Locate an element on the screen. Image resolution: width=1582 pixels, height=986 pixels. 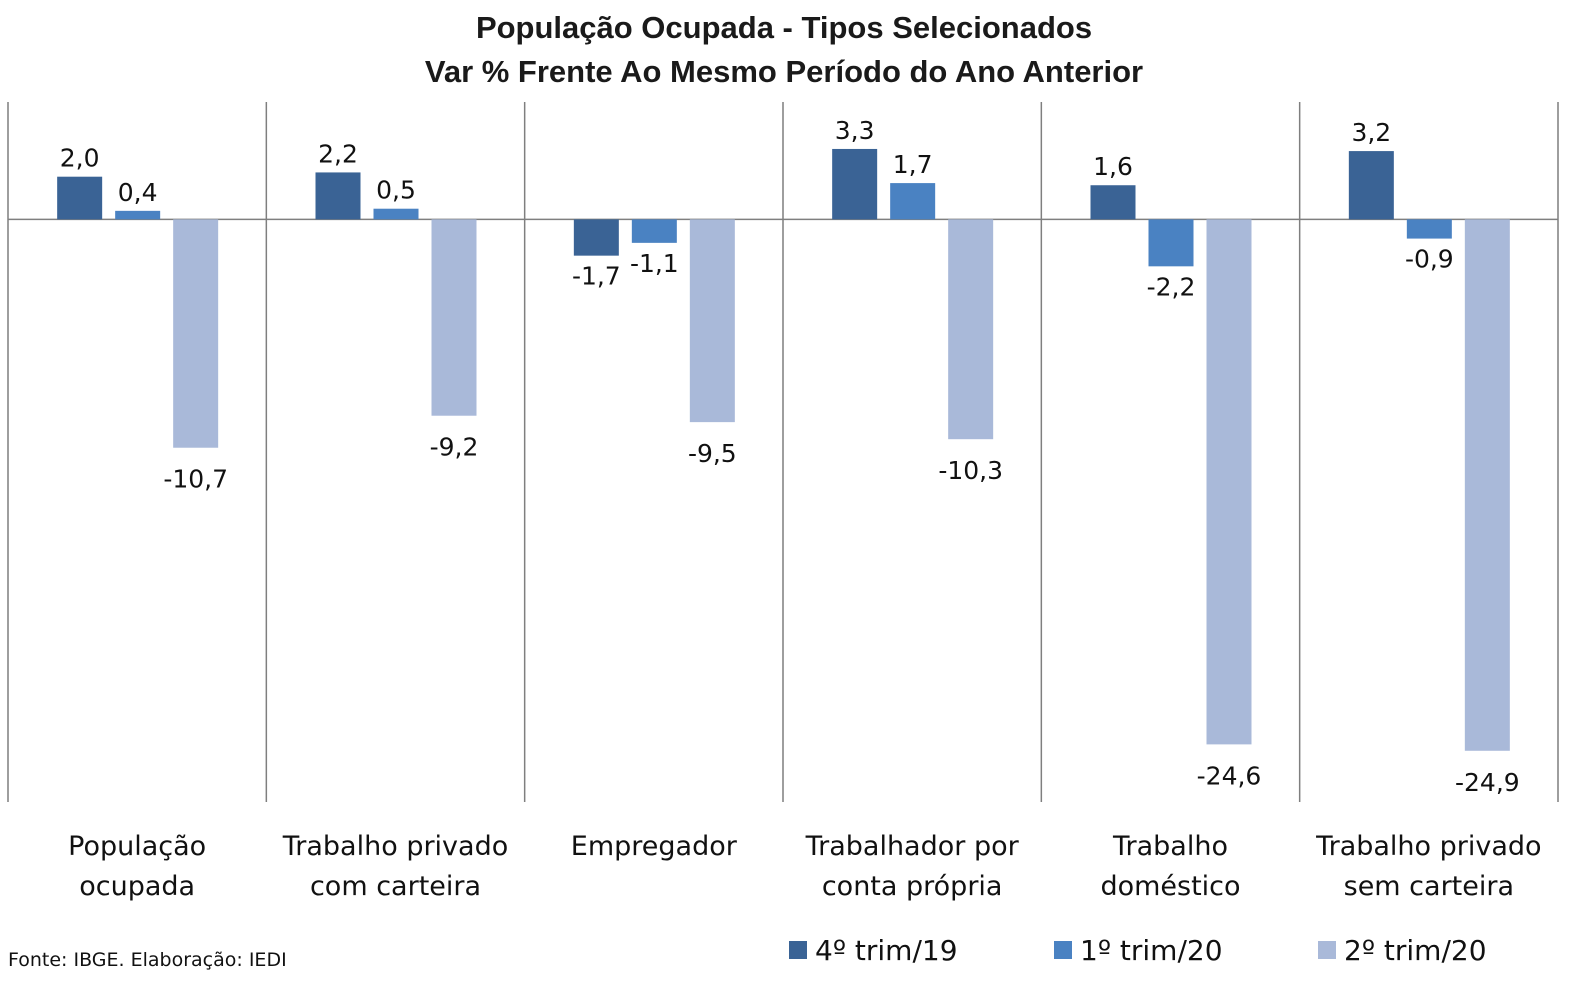
data-label: -10,3 is located at coordinates (970, 470).